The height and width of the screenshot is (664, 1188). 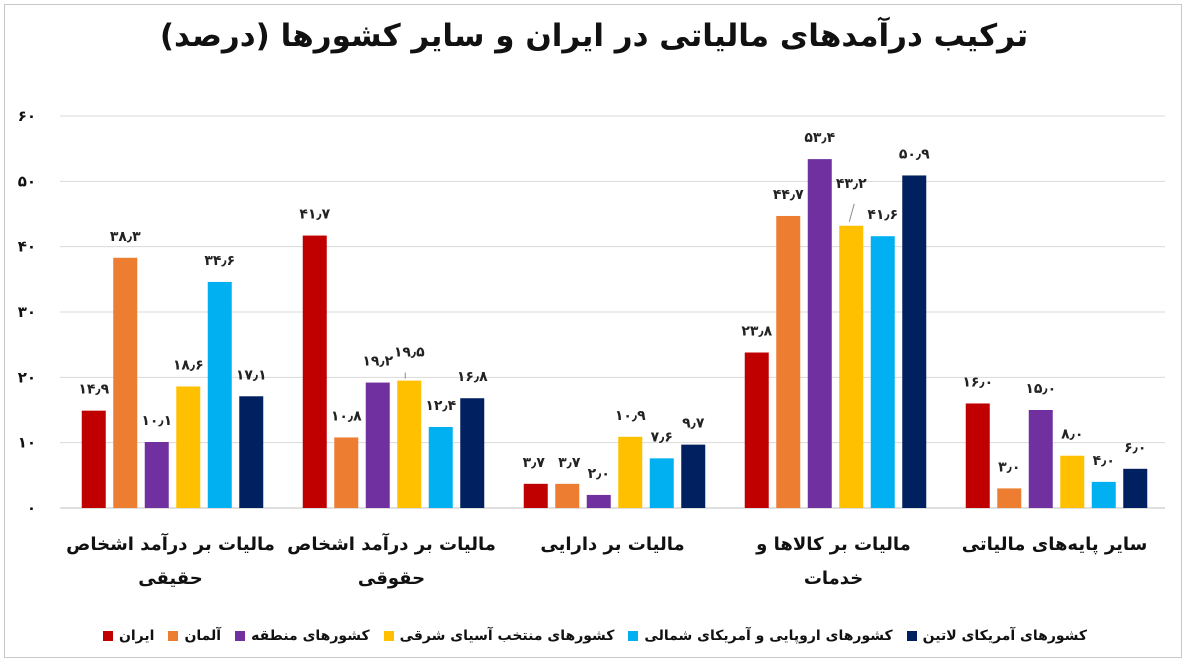 I want to click on y-tick-label: ۵۰, so click(x=27, y=181).